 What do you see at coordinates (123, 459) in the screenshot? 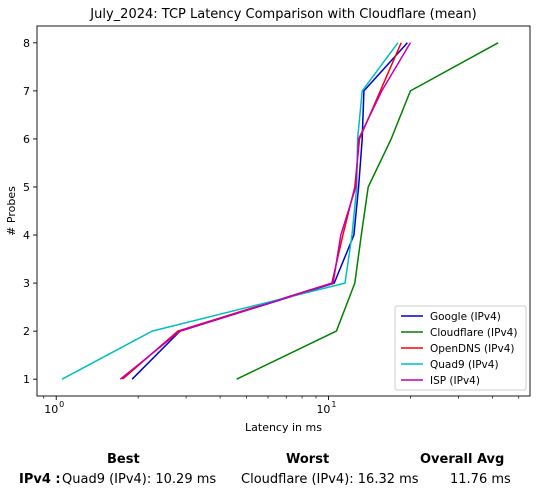
I see `best-header: Best` at bounding box center [123, 459].